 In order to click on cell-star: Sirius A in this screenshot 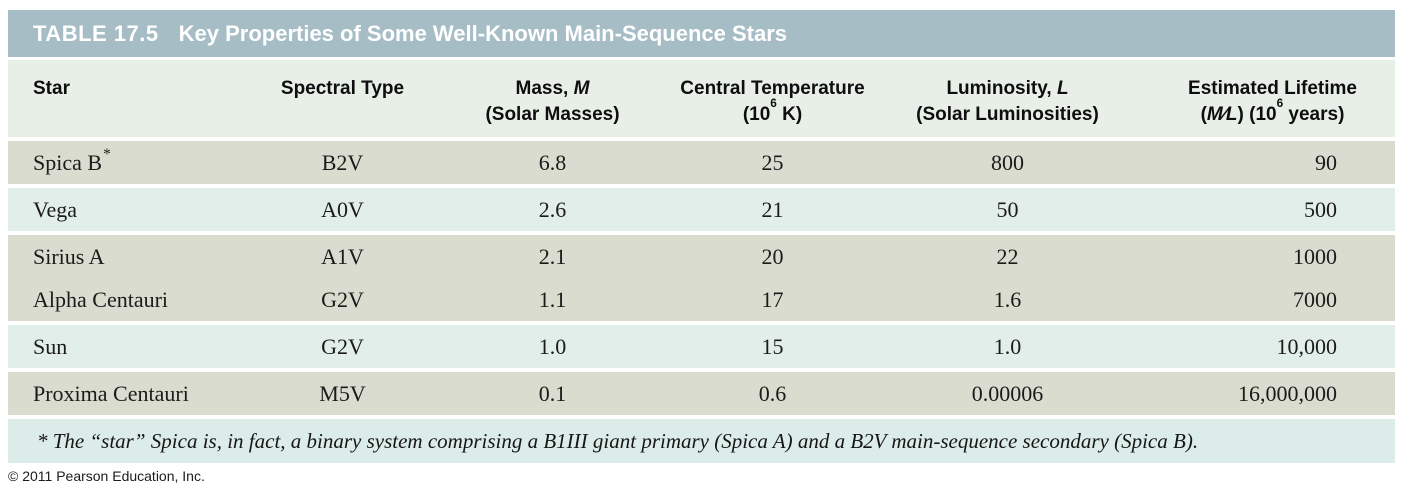, I will do `click(134, 256)`.